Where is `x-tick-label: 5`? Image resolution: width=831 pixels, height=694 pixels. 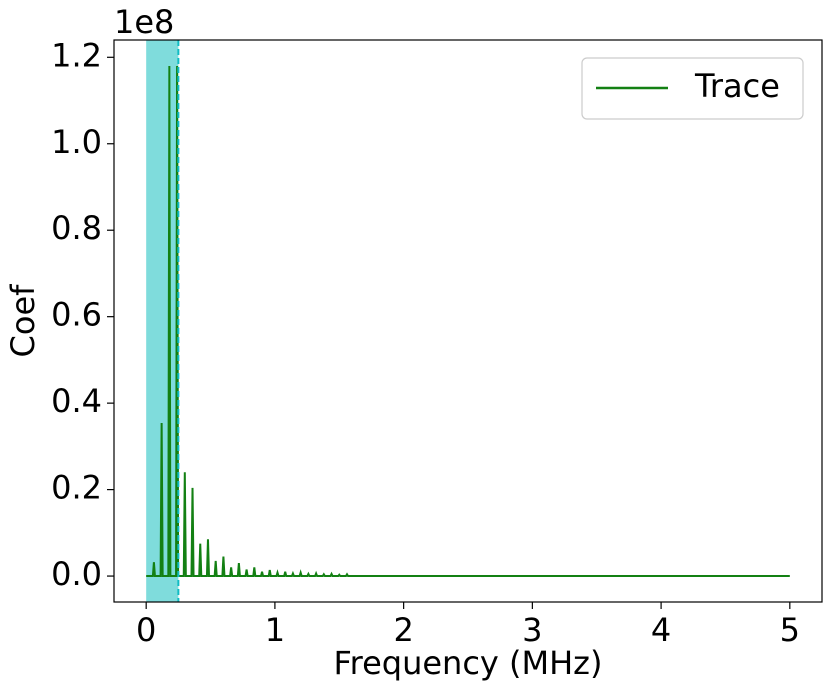
x-tick-label: 5 is located at coordinates (790, 630).